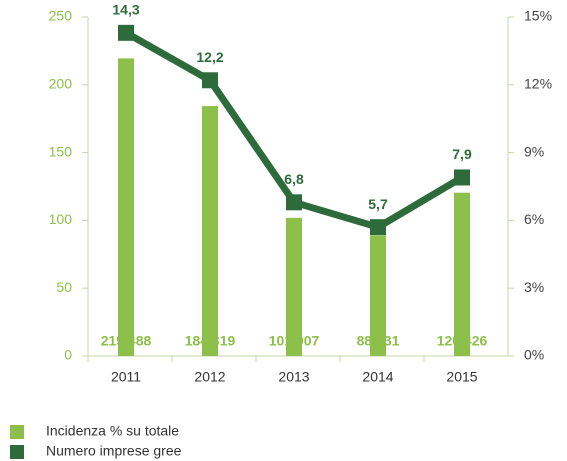 The width and height of the screenshot is (567, 461). What do you see at coordinates (461, 377) in the screenshot?
I see `x-tick-label: 2015` at bounding box center [461, 377].